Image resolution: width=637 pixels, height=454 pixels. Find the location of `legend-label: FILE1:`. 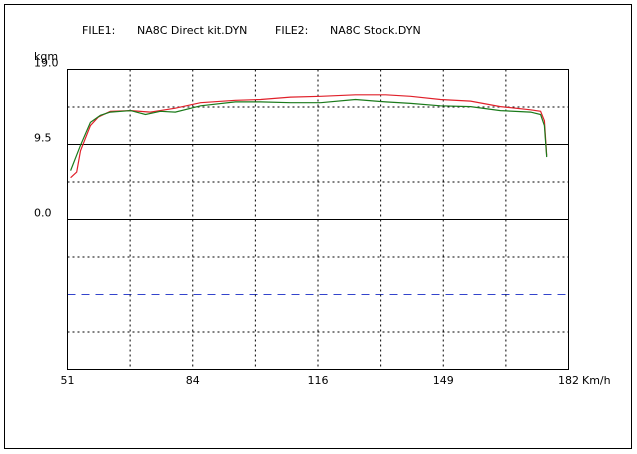

legend-label: FILE1: is located at coordinates (98, 30).